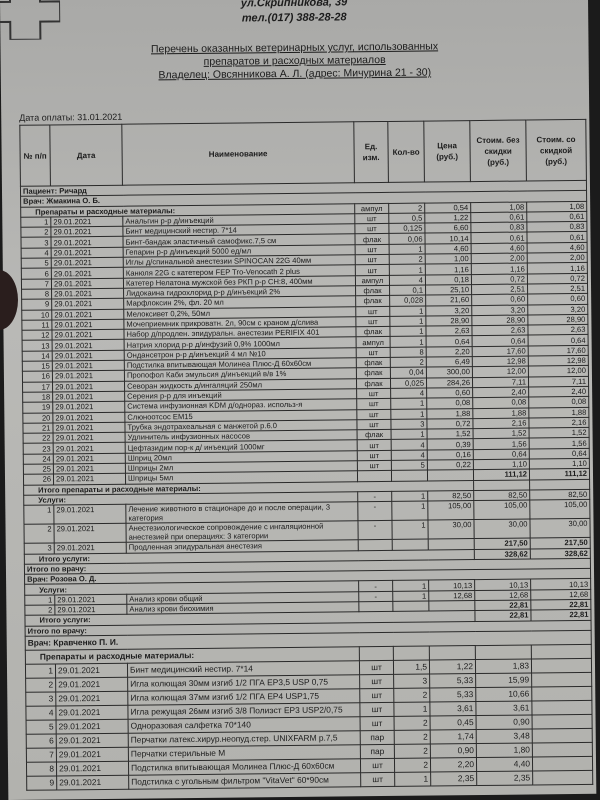 Image resolution: width=600 pixels, height=800 pixels. What do you see at coordinates (374, 476) in the screenshot?
I see `row-unit` at bounding box center [374, 476].